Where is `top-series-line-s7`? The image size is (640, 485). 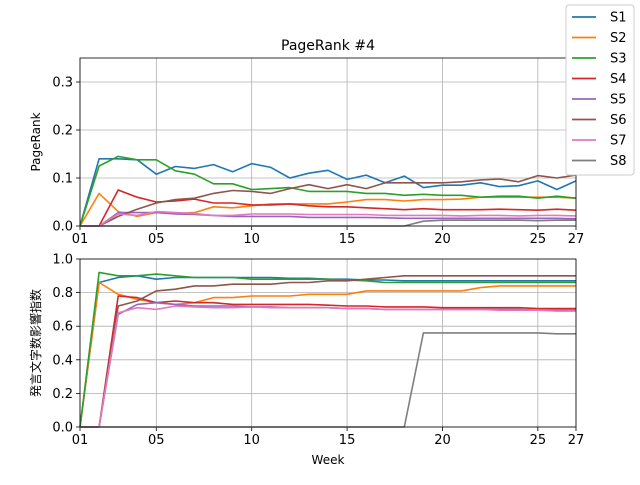 top-series-line-s7 is located at coordinates (328, 218).